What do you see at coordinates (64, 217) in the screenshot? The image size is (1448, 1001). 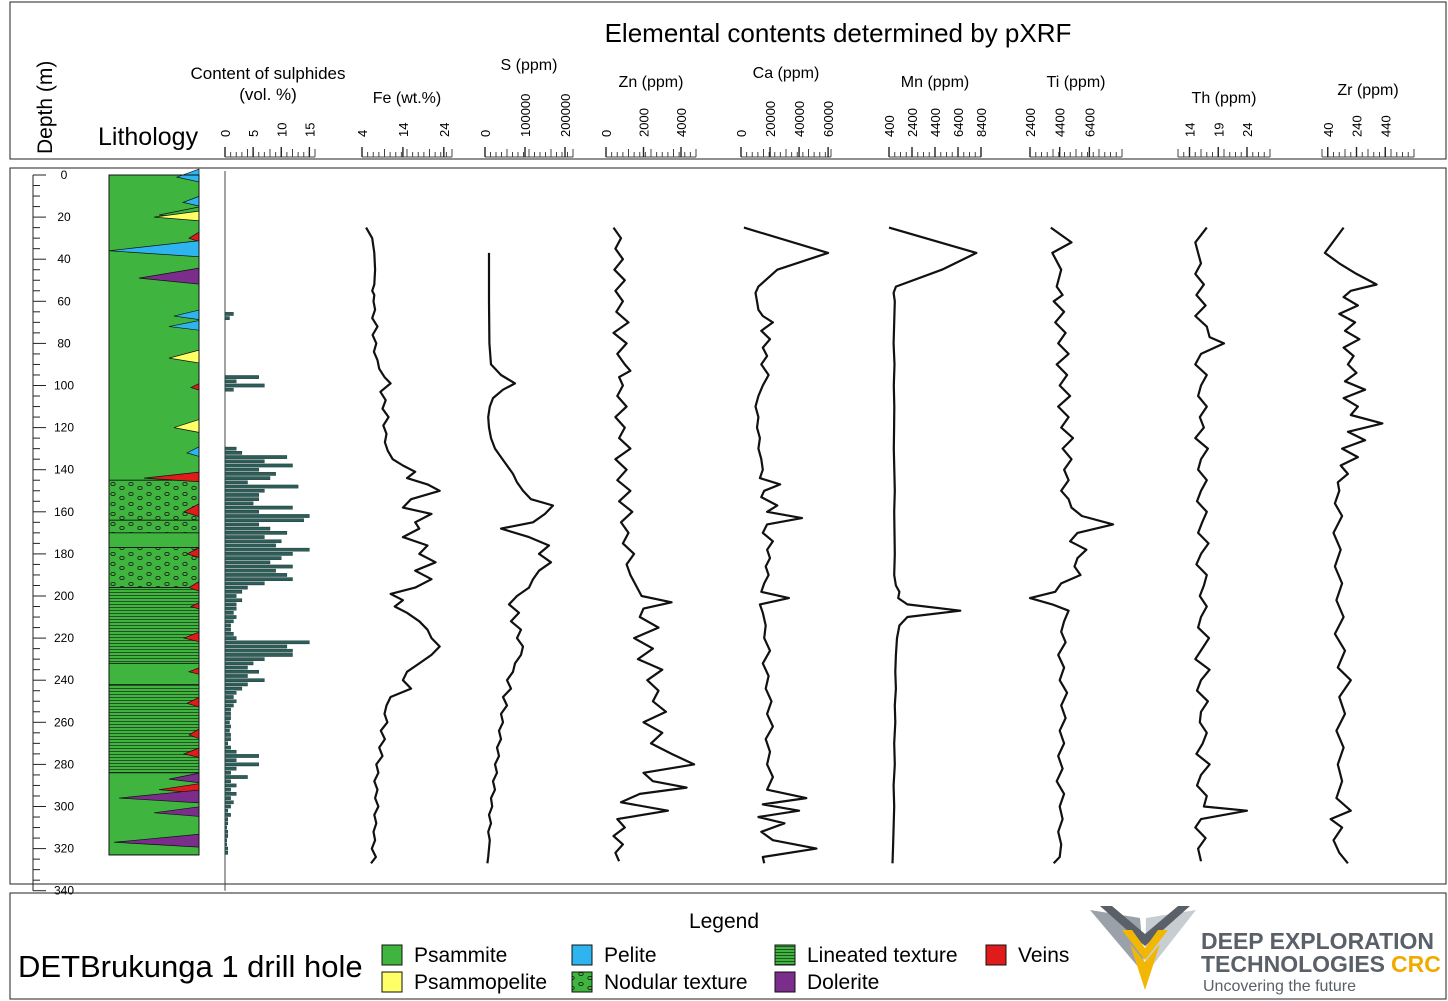 I see `depth-tick-label: 20` at bounding box center [64, 217].